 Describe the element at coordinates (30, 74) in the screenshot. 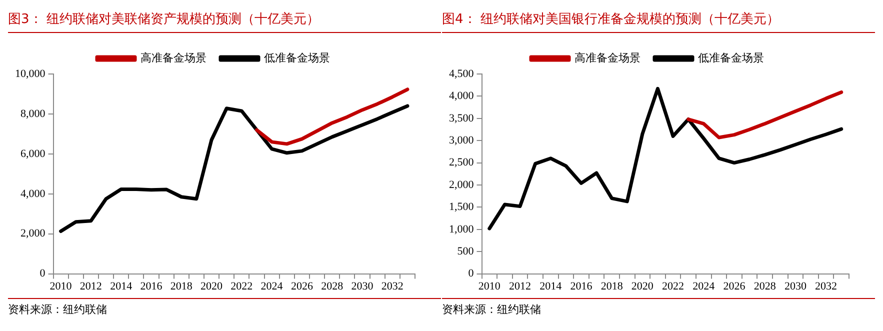

I see `y-tick-label: 10,000` at that location.